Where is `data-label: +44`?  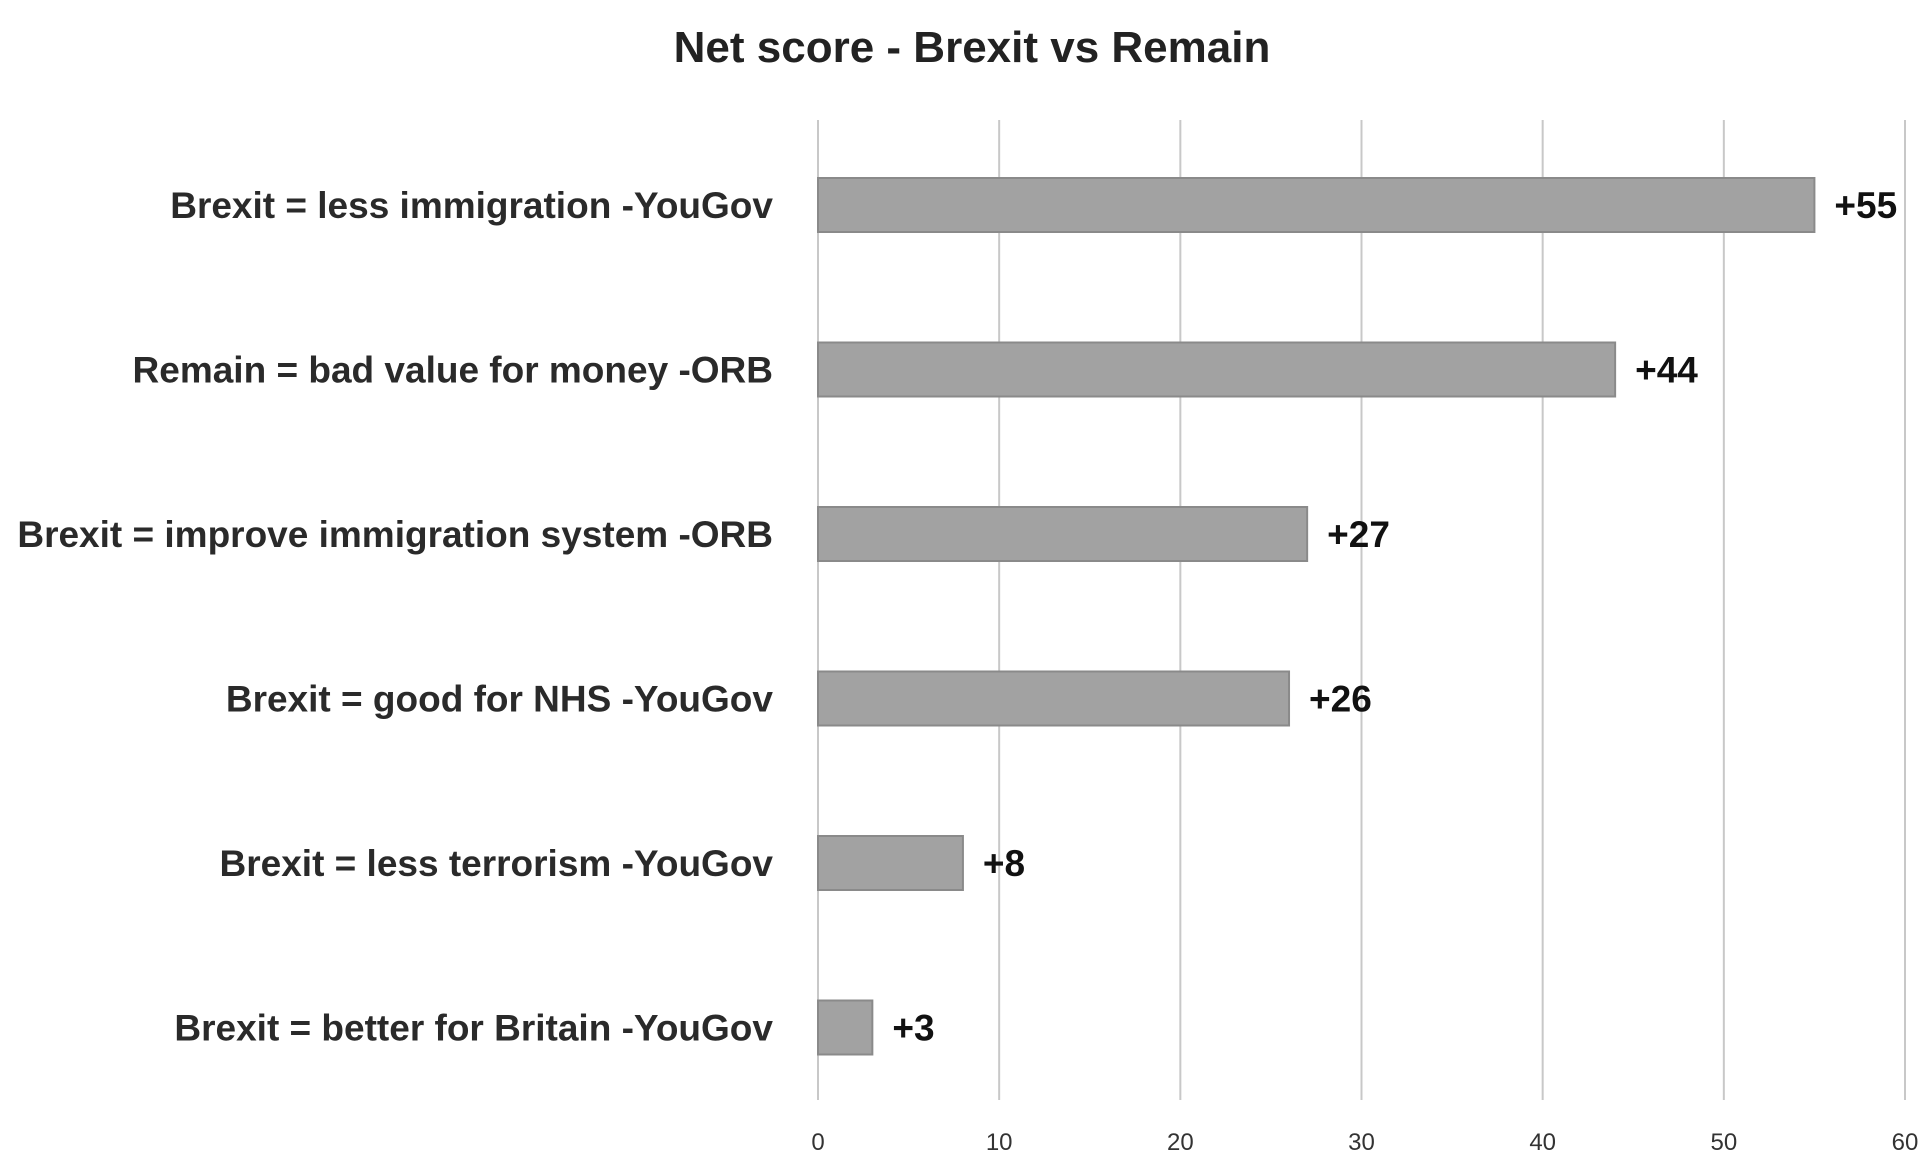
data-label: +44 is located at coordinates (1666, 370).